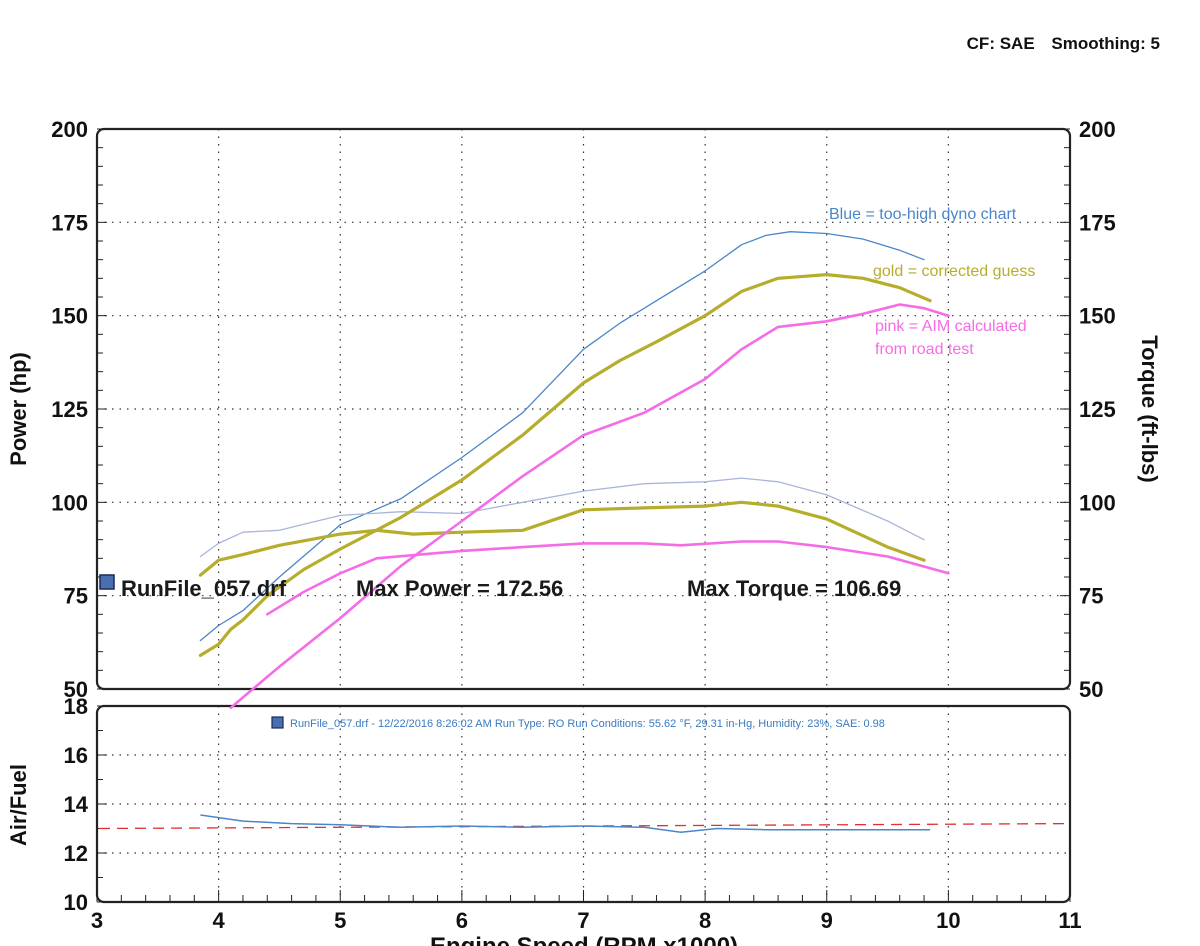 This screenshot has height=946, width=1200. What do you see at coordinates (608, 578) in the screenshot?
I see `series-pink-torque` at bounding box center [608, 578].